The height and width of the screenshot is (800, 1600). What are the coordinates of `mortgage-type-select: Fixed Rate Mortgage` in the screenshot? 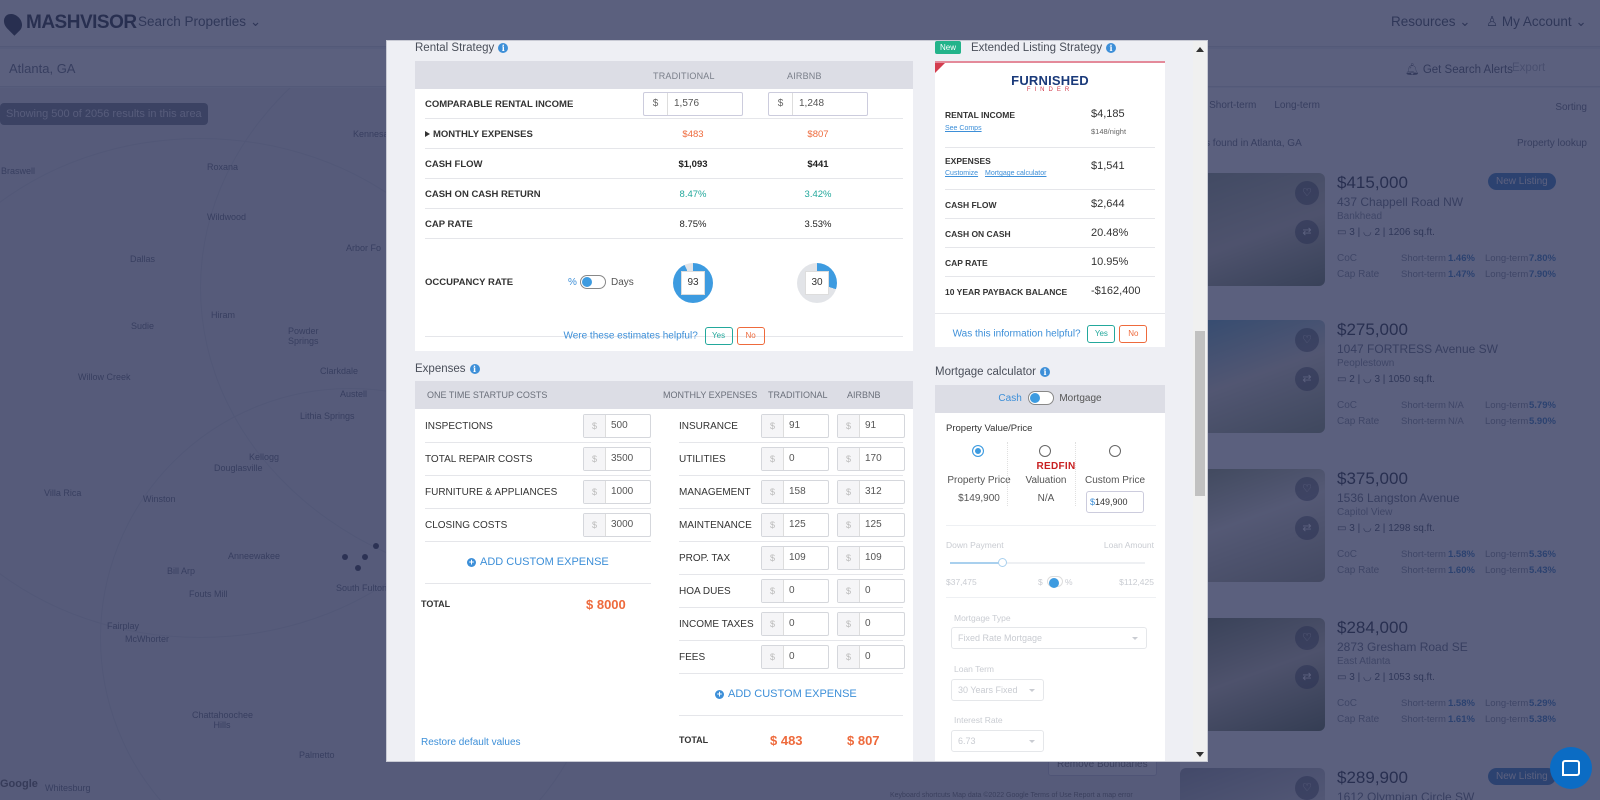 It's located at (1049, 638).